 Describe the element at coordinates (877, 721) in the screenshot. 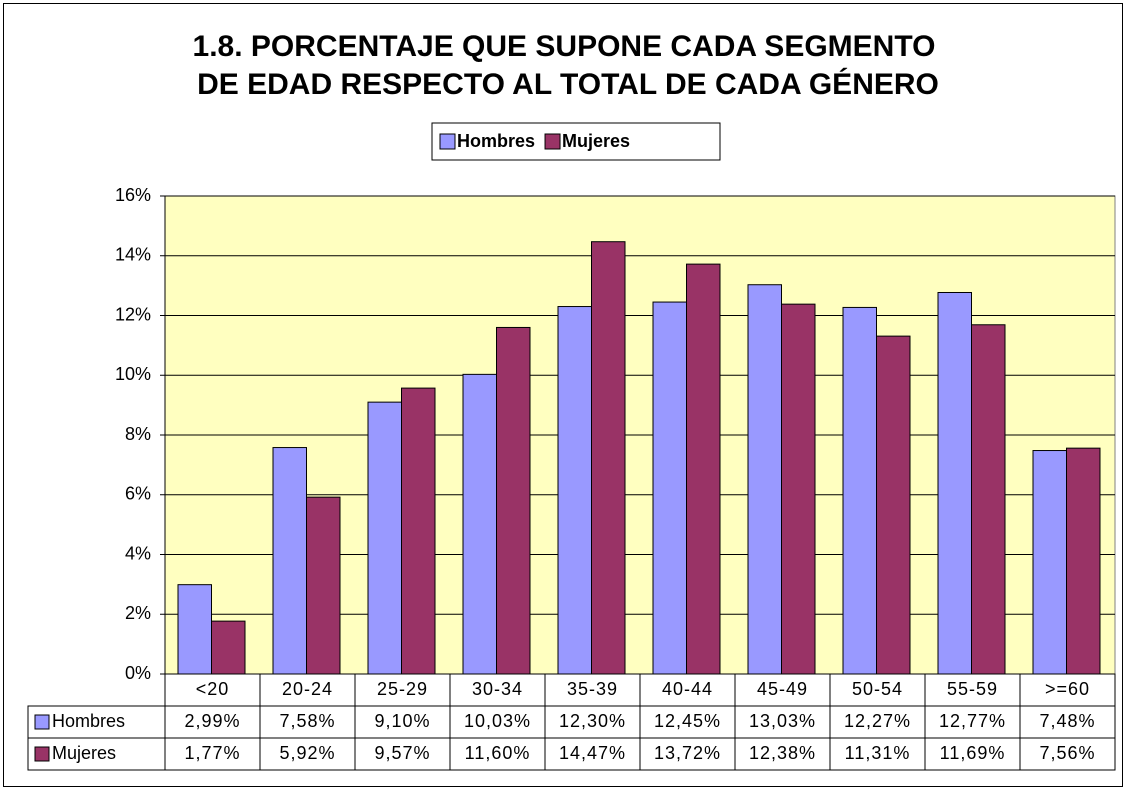

I see `data-label: 12,27%` at that location.